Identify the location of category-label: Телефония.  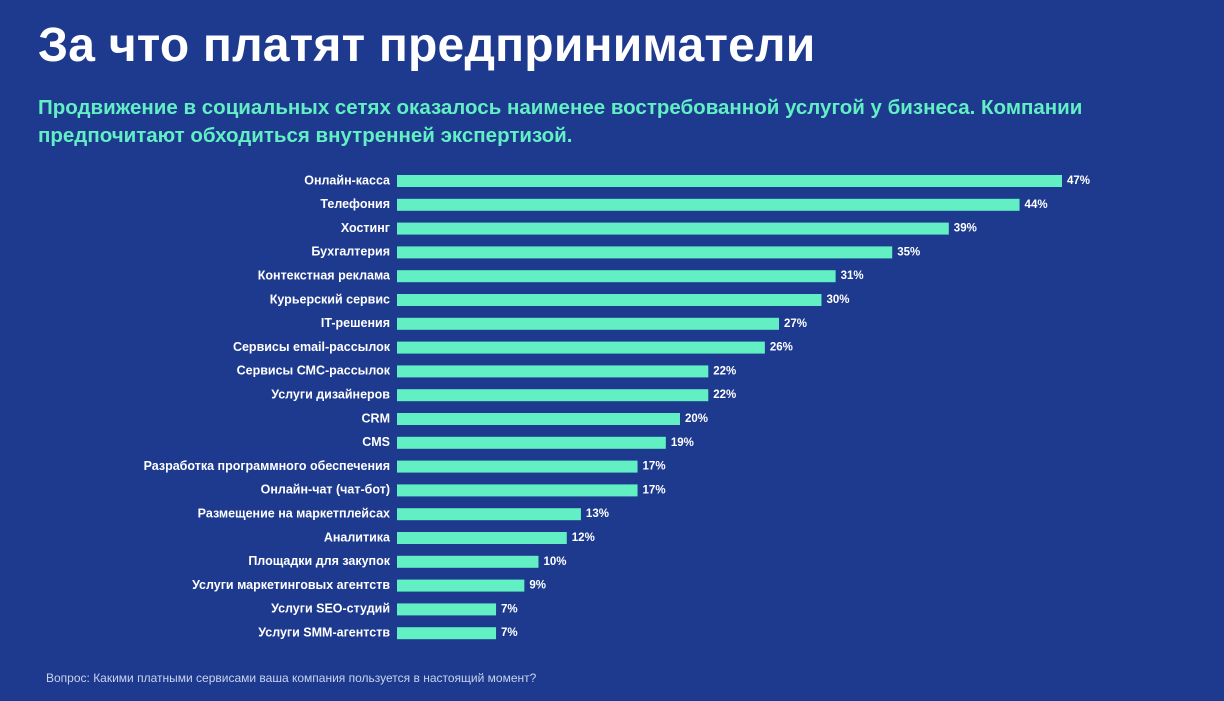
(355, 204).